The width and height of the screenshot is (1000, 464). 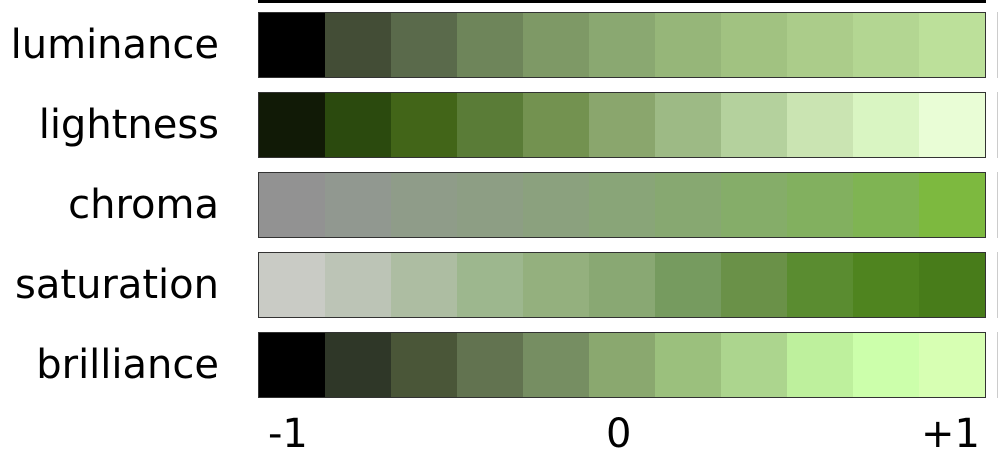 I want to click on axis-mid-label: 0, so click(x=619, y=434).